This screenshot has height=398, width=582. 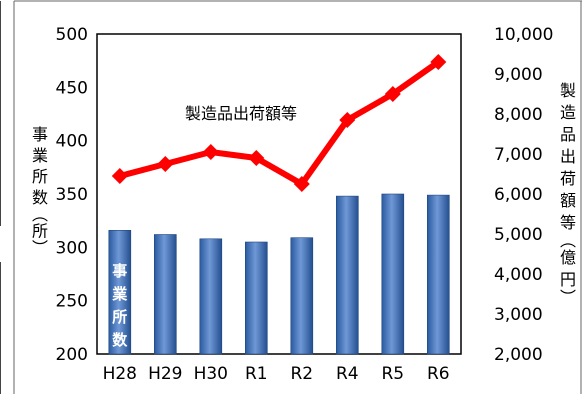 What do you see at coordinates (72, 35) in the screenshot?
I see `y-left-tick-label: 500` at bounding box center [72, 35].